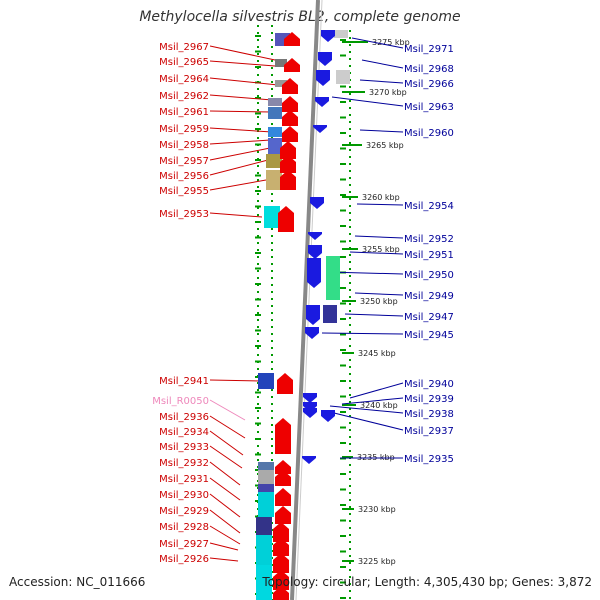  I want to click on left-gene-label: Msil_2928, so click(184, 527).